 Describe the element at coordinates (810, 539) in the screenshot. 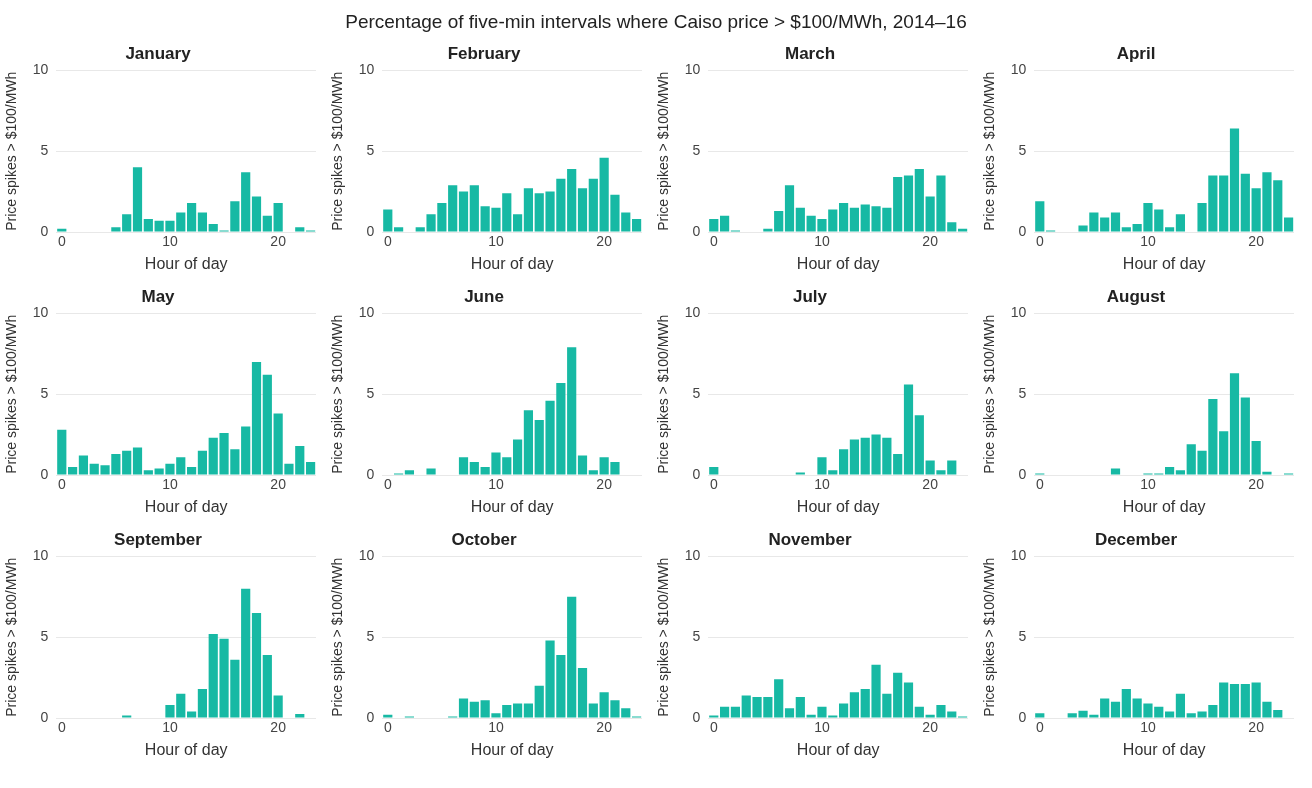

I see `chart-title: November` at that location.